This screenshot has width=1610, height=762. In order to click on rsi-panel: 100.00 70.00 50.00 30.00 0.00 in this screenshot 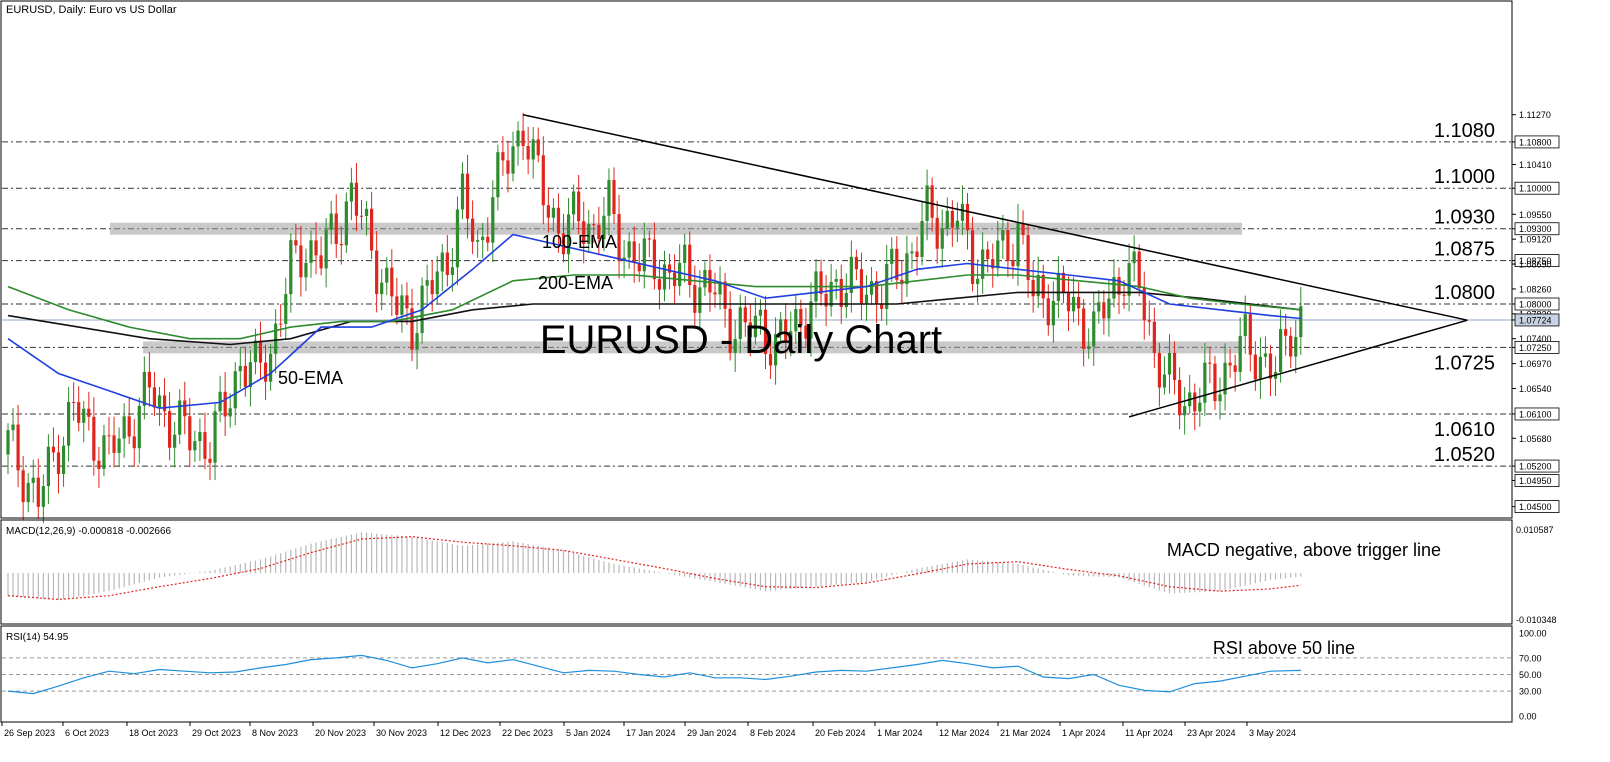, I will do `click(774, 675)`.